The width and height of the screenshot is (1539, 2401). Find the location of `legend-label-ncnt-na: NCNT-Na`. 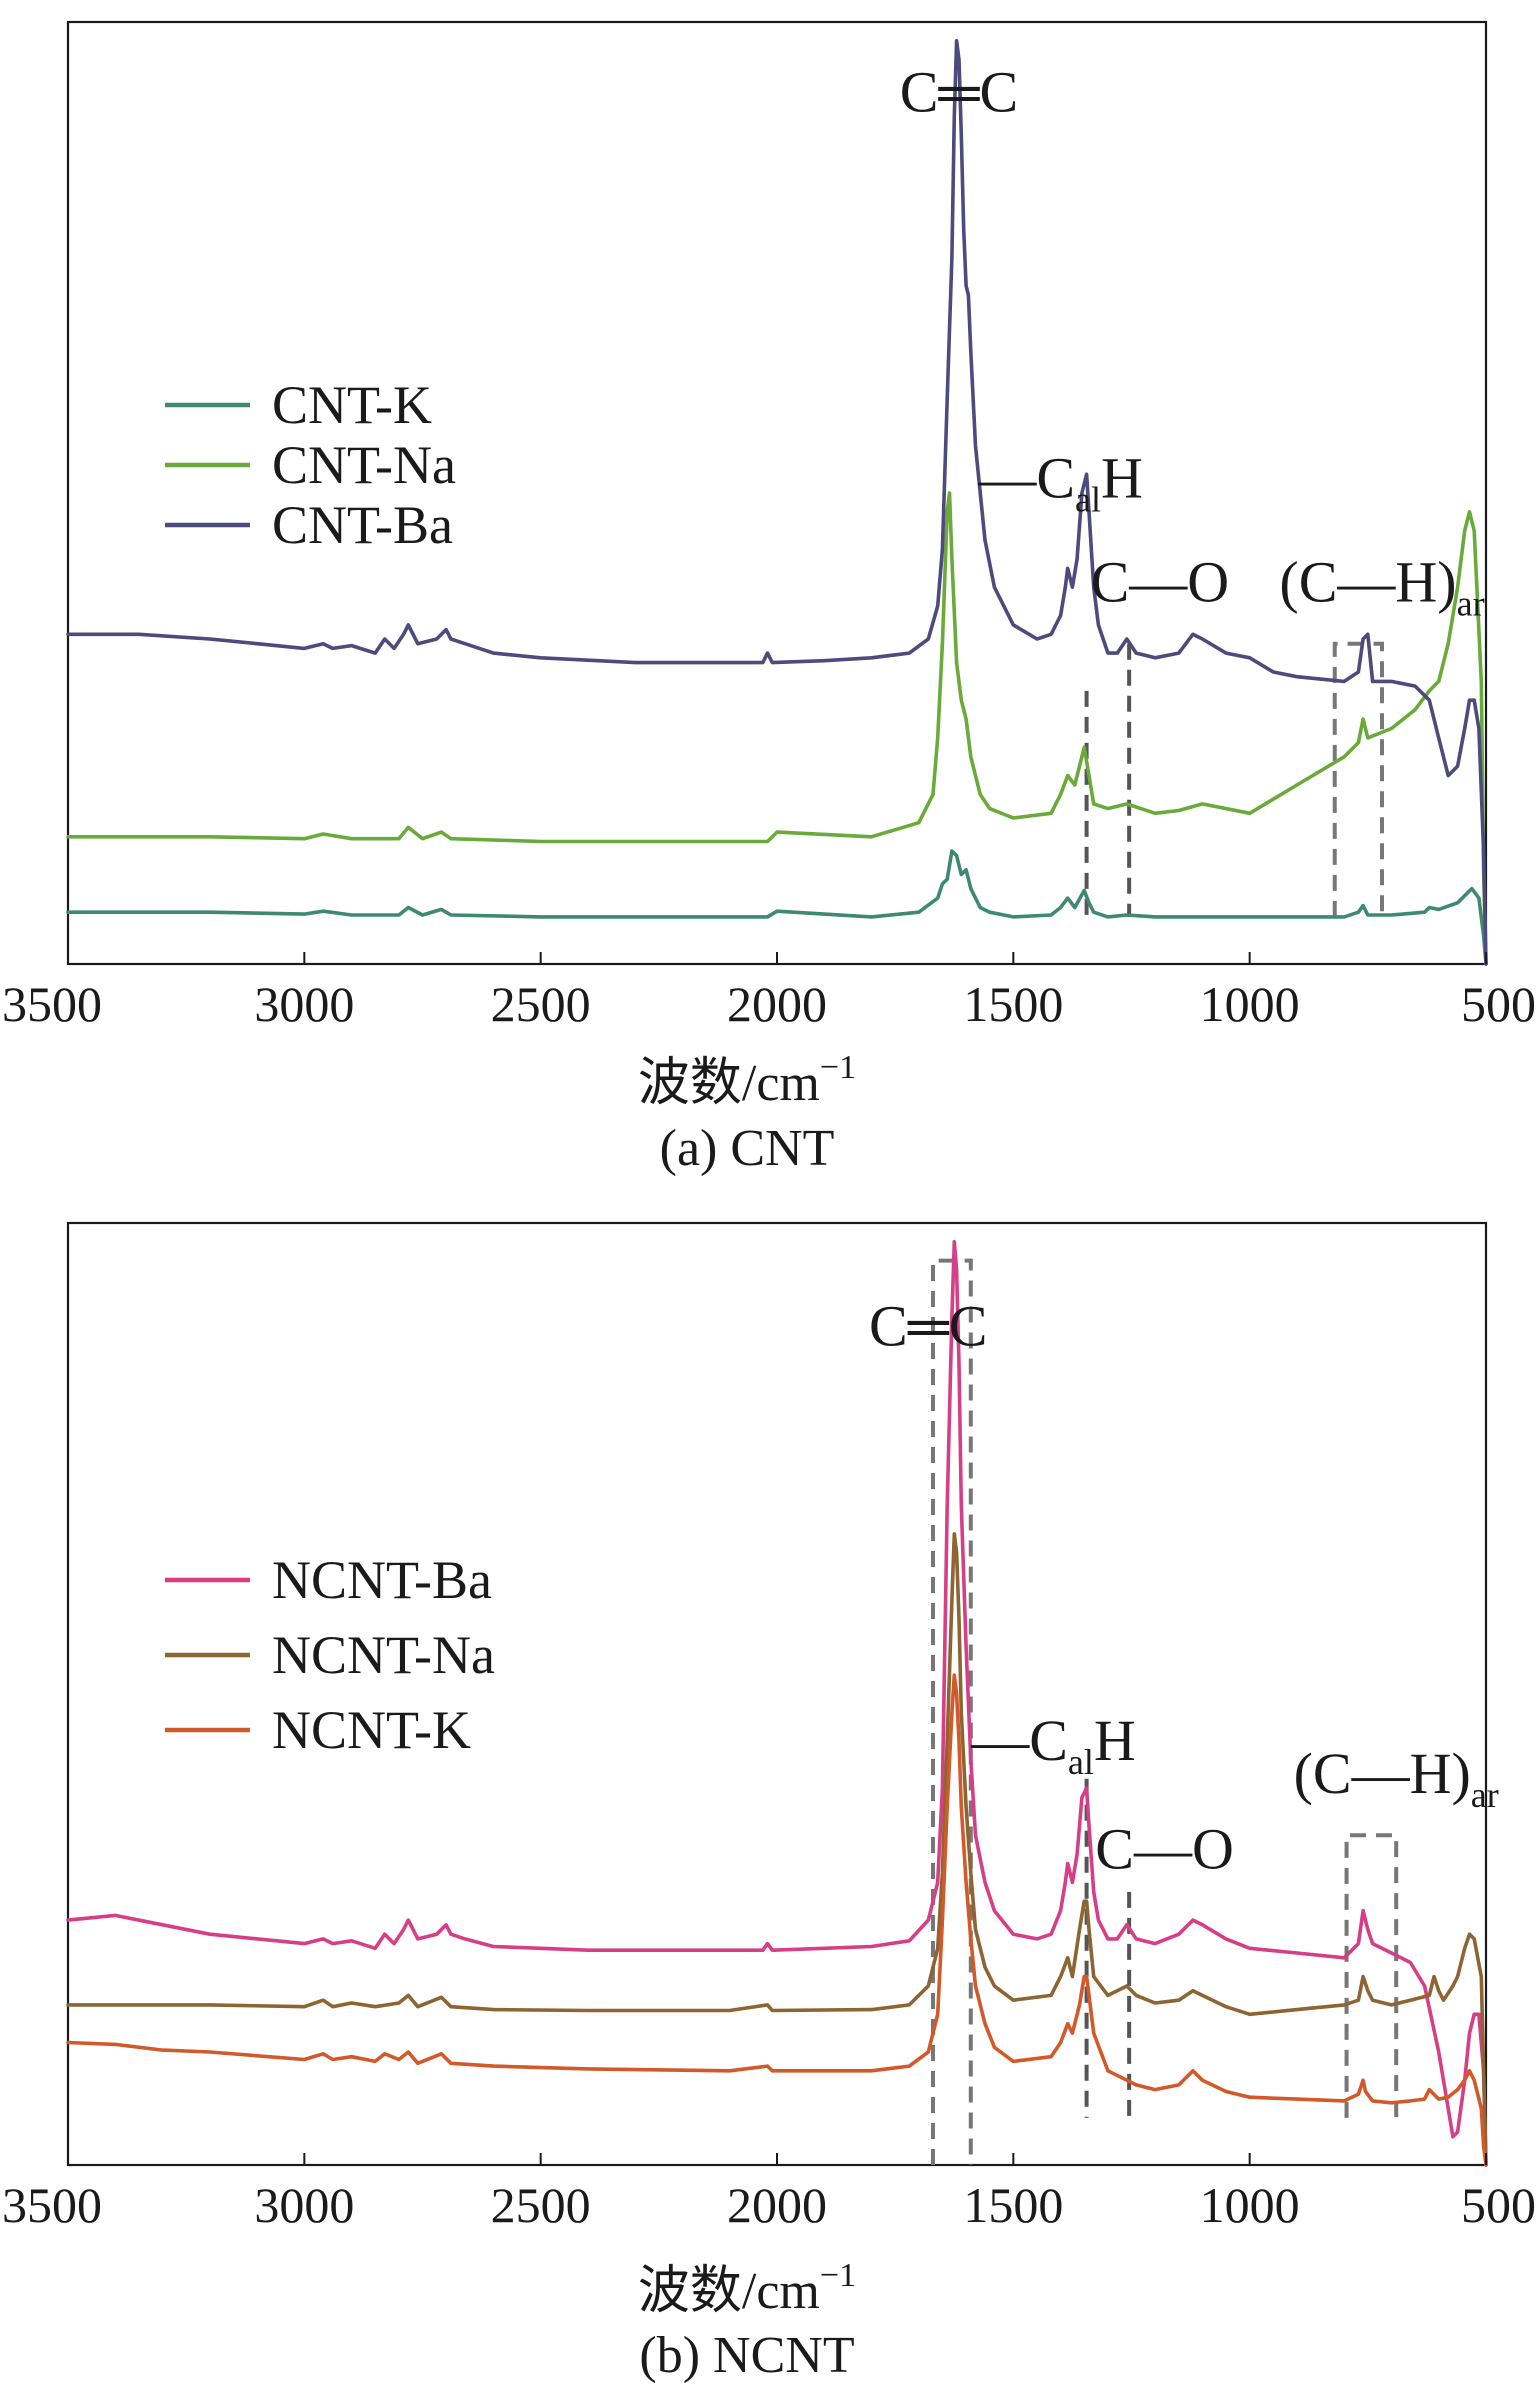

legend-label-ncnt-na: NCNT-Na is located at coordinates (383, 1655).